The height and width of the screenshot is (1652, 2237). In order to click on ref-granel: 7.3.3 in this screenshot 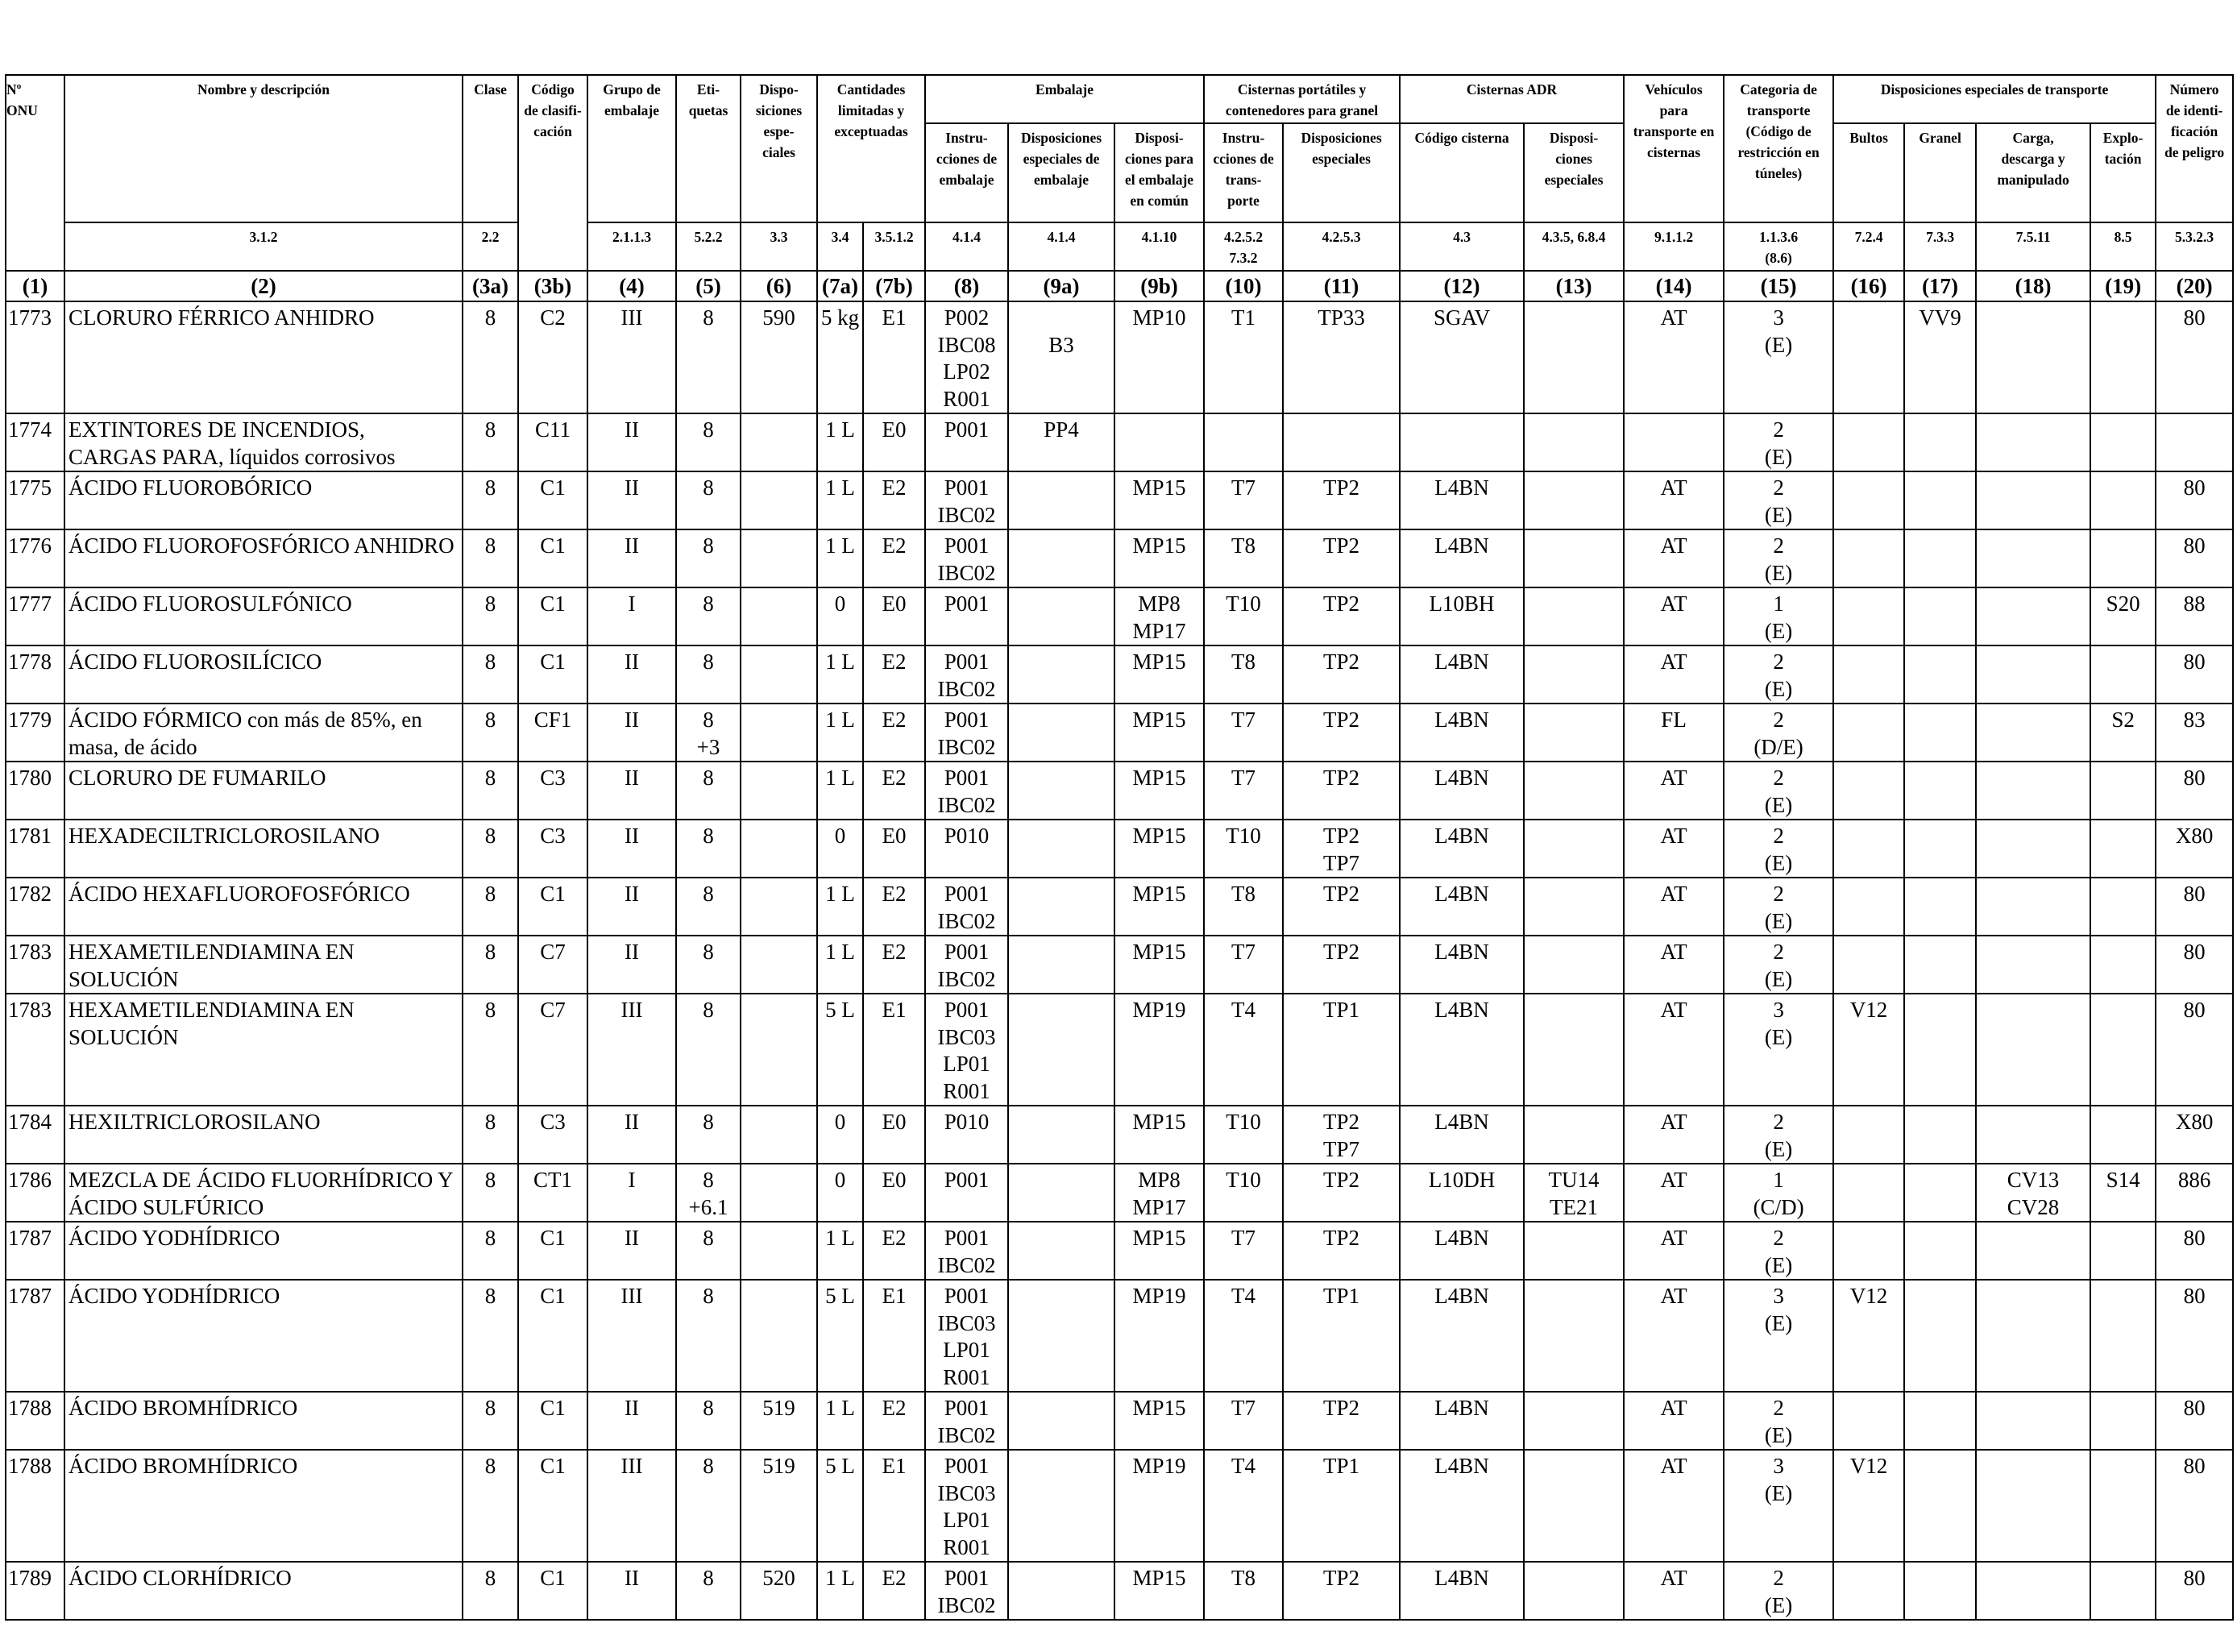, I will do `click(1941, 247)`.